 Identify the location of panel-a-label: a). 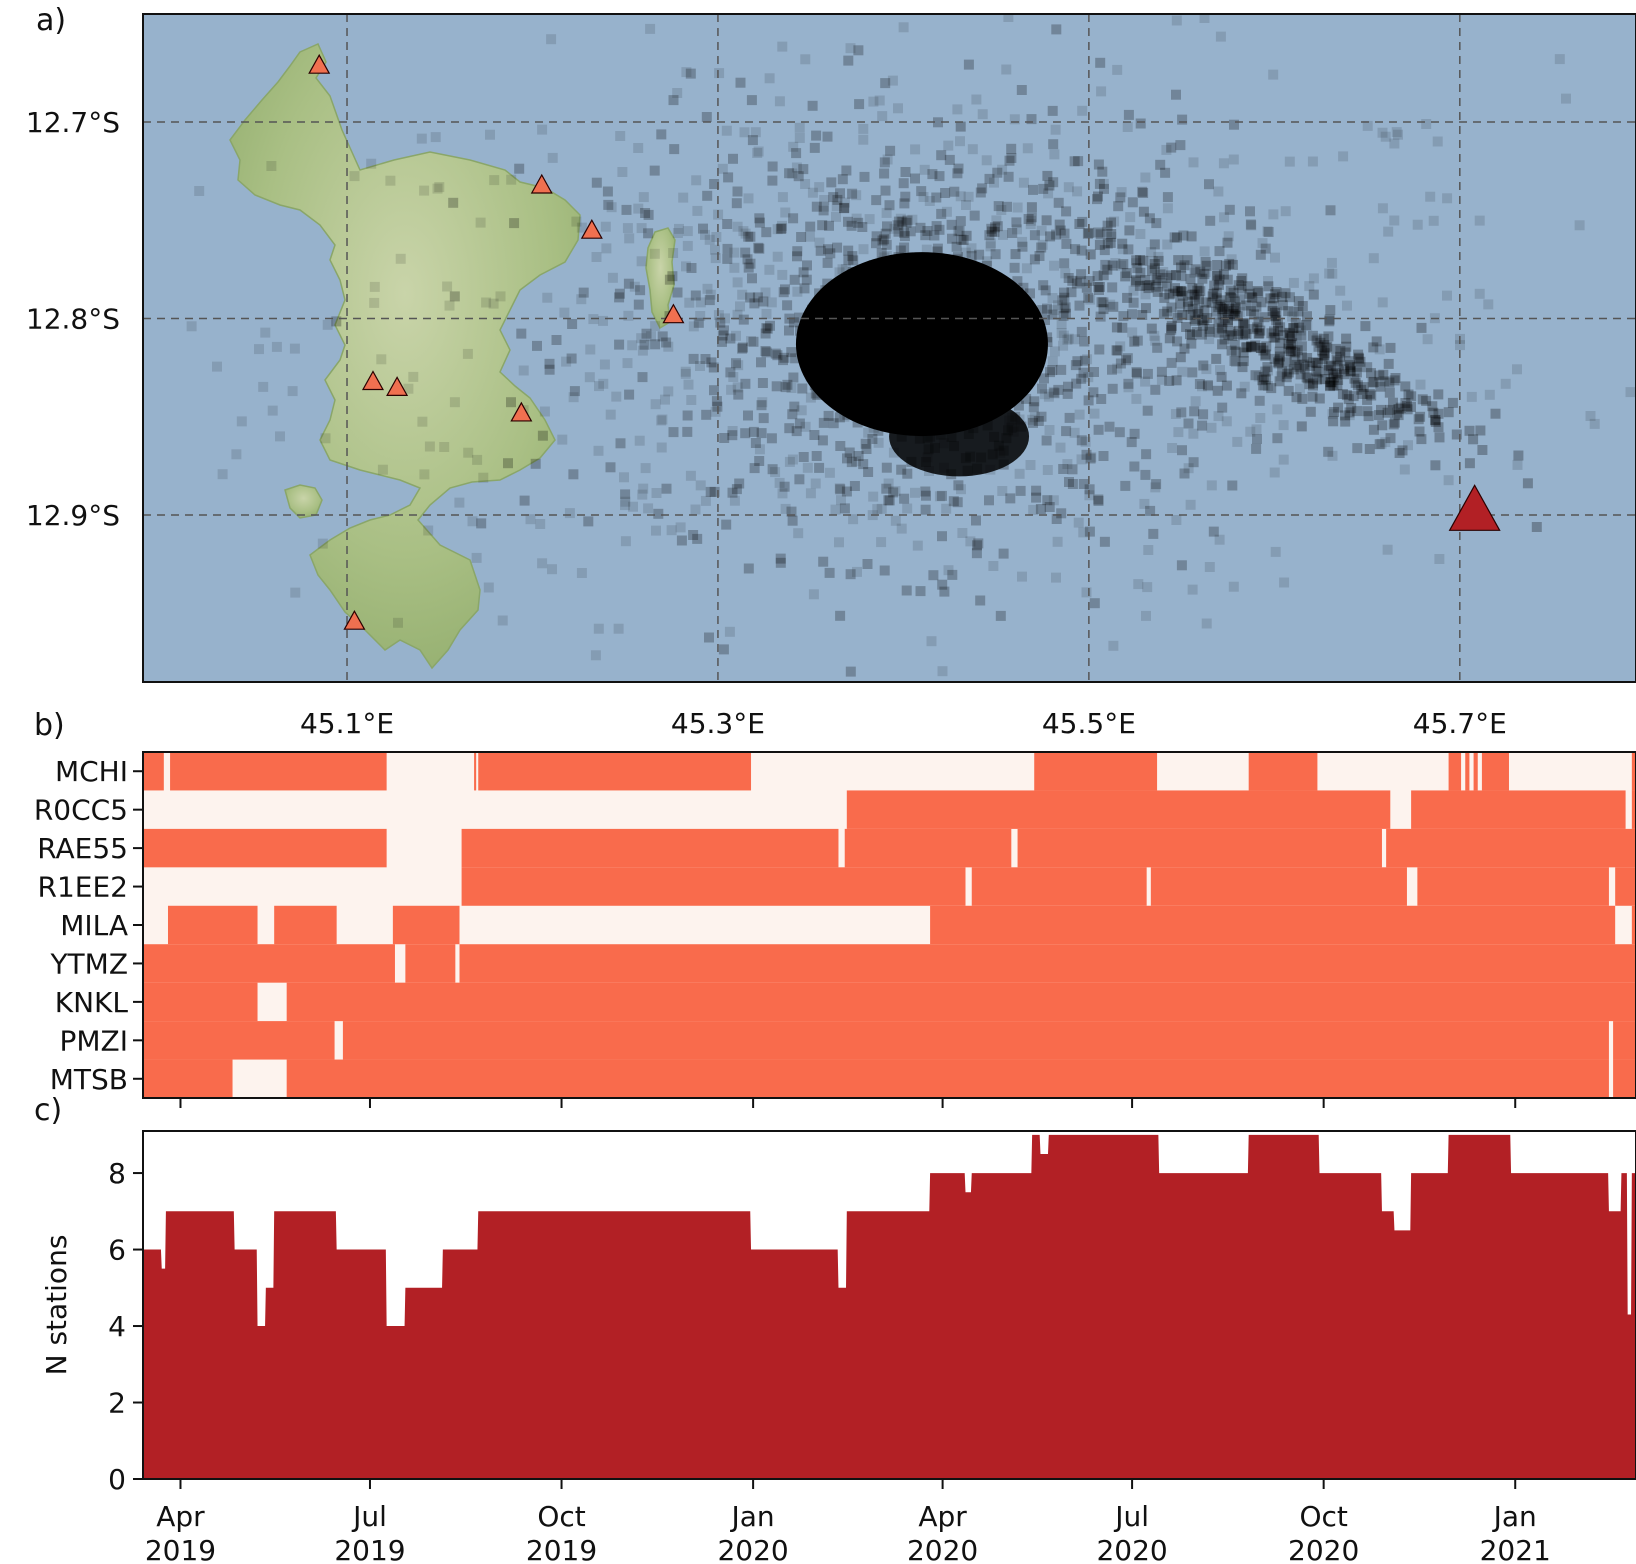
(51, 20).